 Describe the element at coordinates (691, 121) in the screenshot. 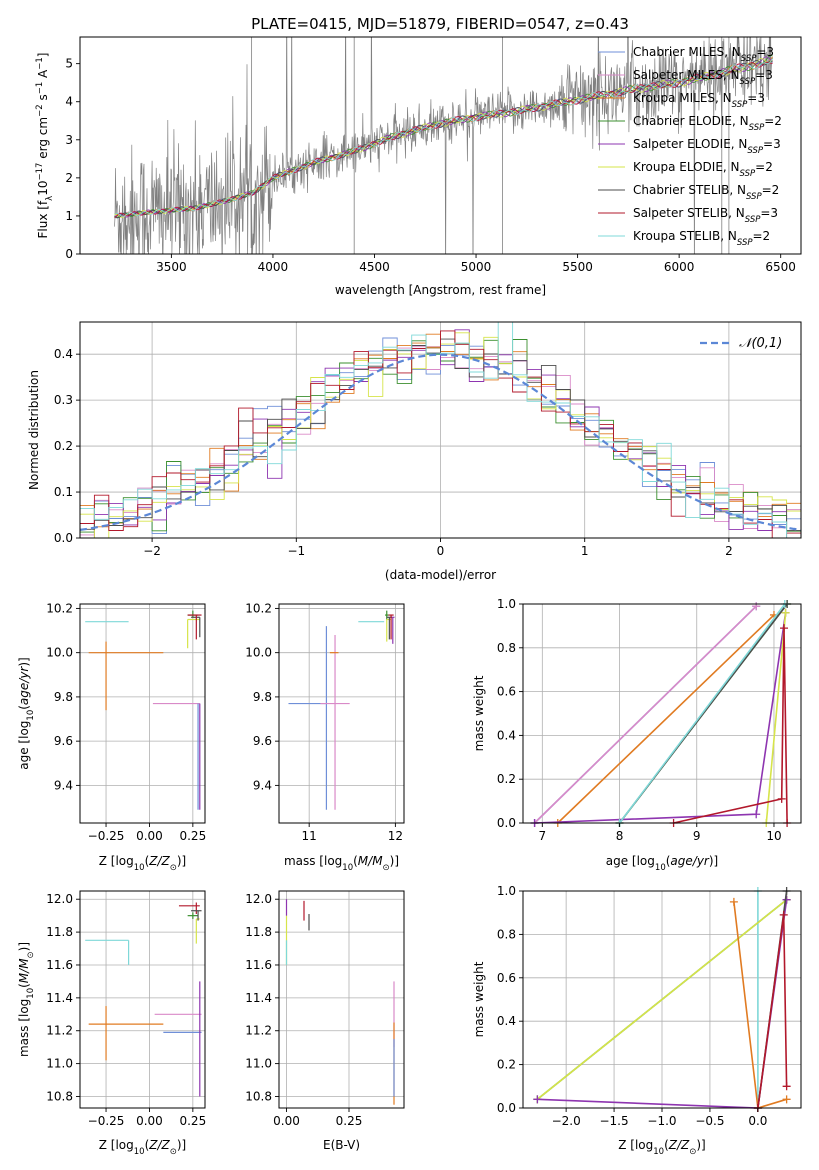

I see `label-part: Chabrier ELODIE, N` at that location.